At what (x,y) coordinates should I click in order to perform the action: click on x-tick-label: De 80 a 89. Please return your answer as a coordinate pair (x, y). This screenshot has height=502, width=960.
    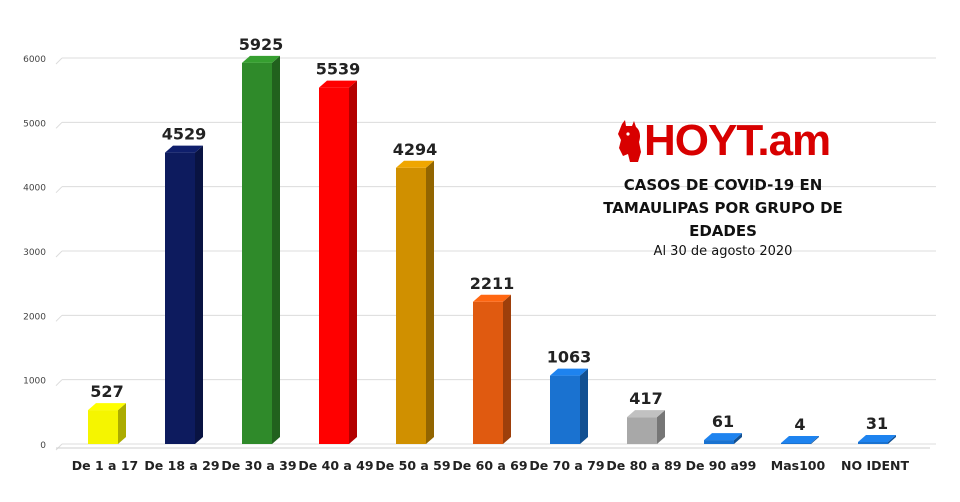
    Looking at the image, I should click on (643, 465).